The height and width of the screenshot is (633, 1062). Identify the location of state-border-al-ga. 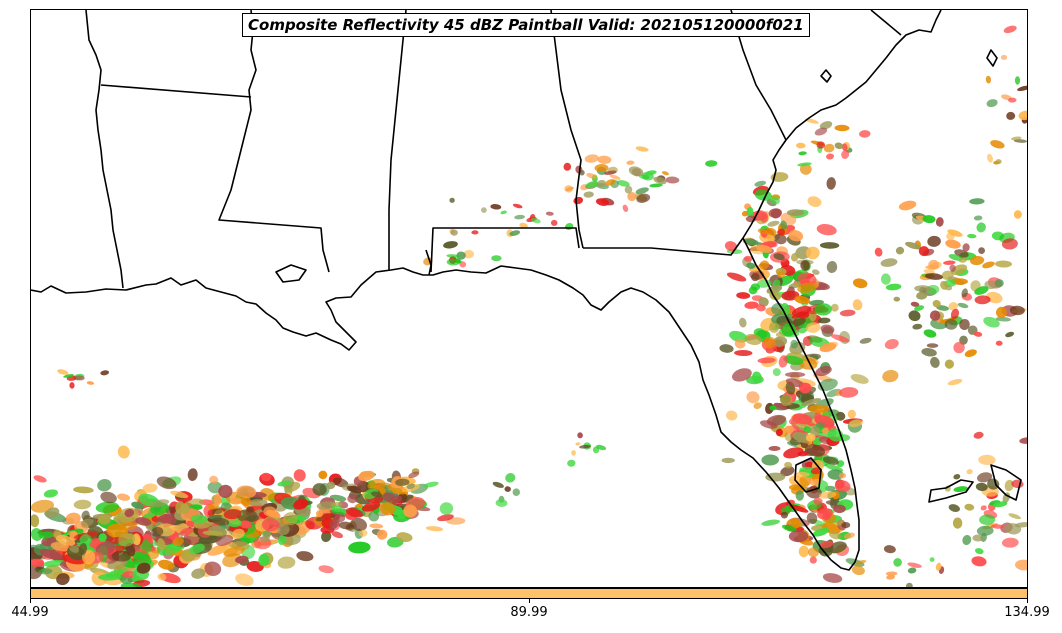
(567, 129).